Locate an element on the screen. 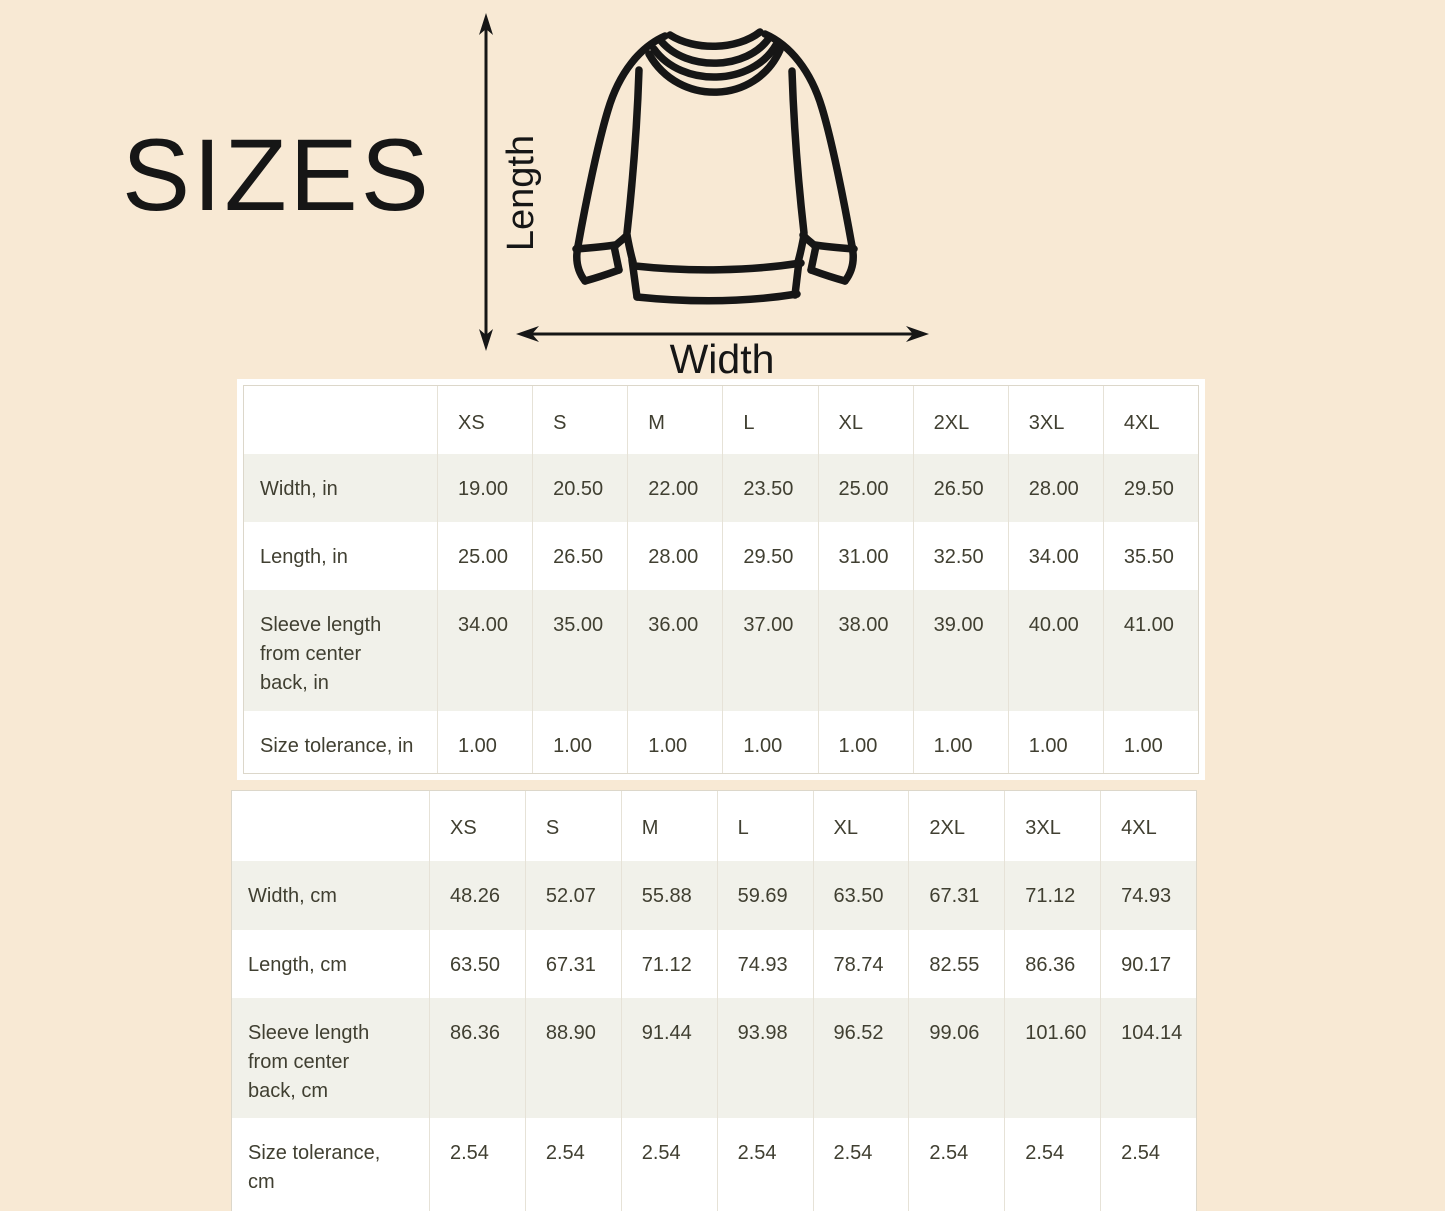 Image resolution: width=1445 pixels, height=1211 pixels. value-cell: 37.00 is located at coordinates (770, 650).